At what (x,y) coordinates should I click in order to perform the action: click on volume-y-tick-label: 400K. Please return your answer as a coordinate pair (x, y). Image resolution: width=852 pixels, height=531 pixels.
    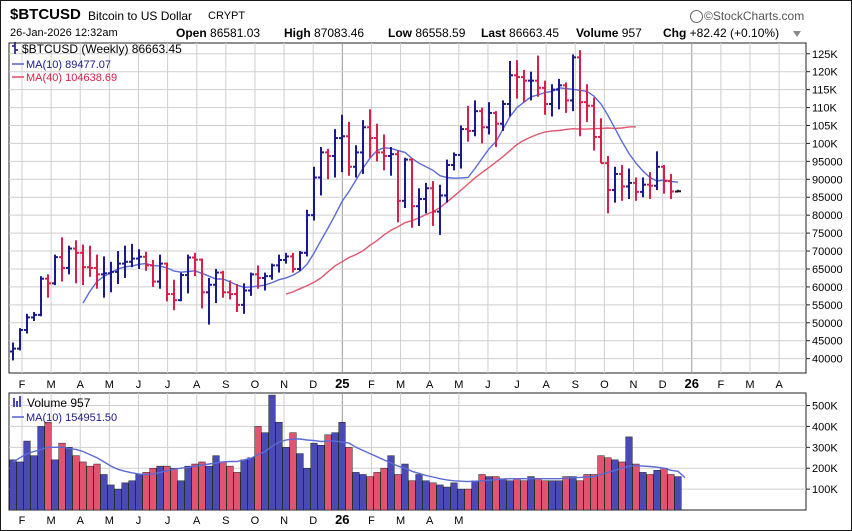
    Looking at the image, I should click on (825, 427).